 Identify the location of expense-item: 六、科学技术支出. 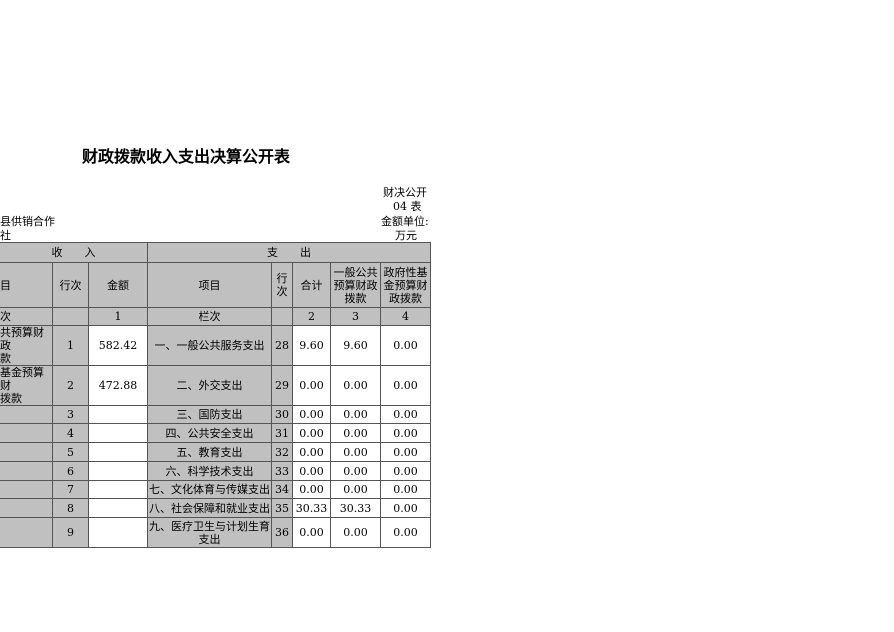
(209, 471).